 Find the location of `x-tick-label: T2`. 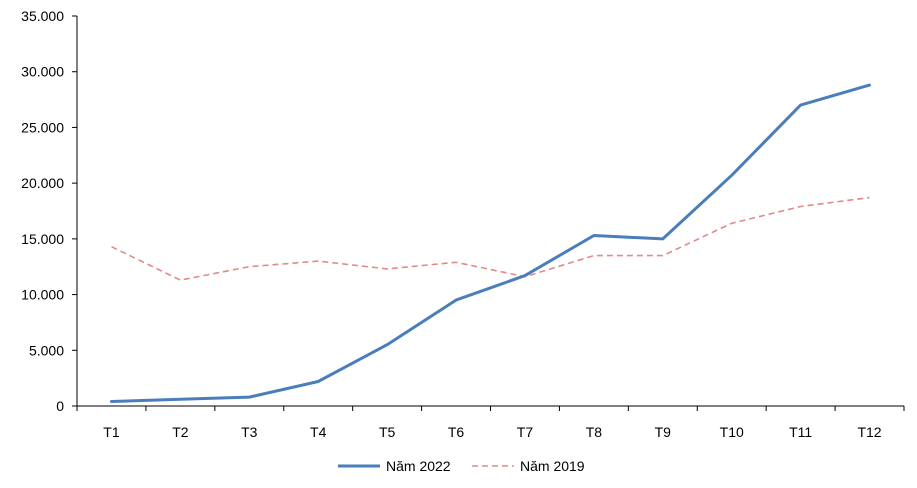

x-tick-label: T2 is located at coordinates (180, 432).